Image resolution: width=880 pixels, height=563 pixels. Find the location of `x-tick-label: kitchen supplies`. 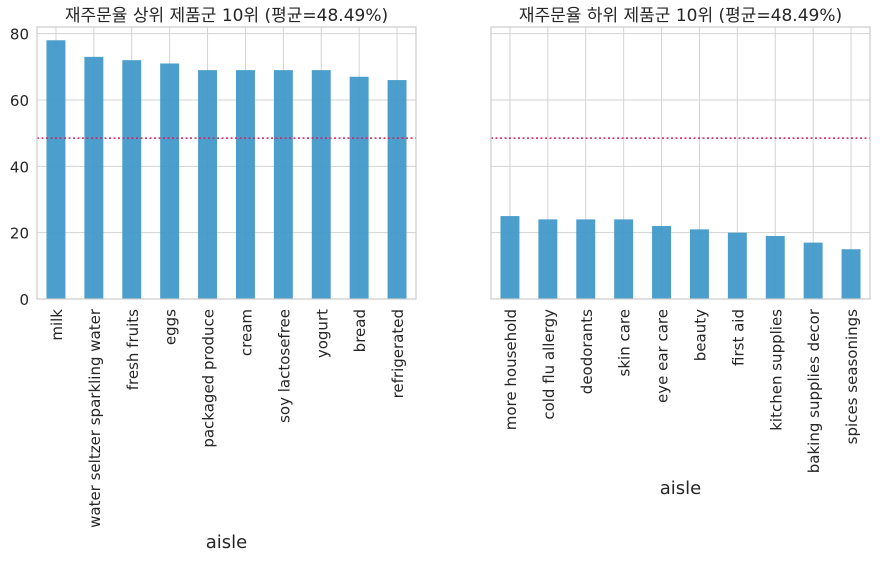

x-tick-label: kitchen supplies is located at coordinates (776, 370).